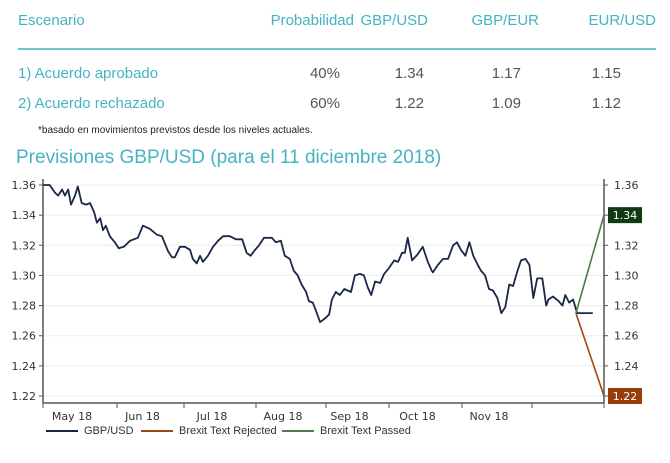 The image size is (670, 463). What do you see at coordinates (349, 416) in the screenshot?
I see `x-tick-label: Sep 18` at bounding box center [349, 416].